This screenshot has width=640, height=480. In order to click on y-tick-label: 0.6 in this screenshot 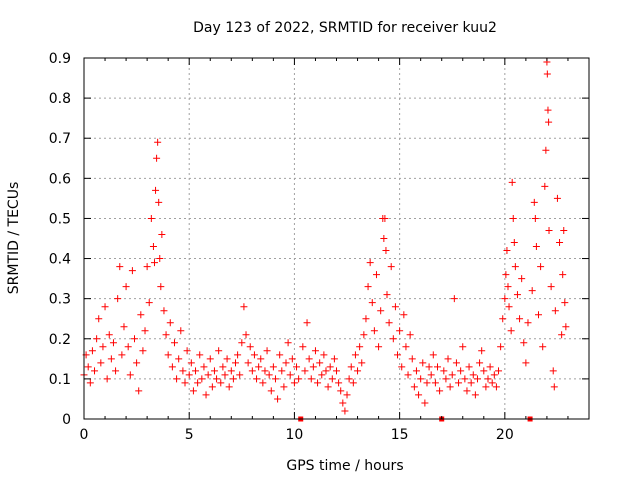, I will do `click(60, 179)`.